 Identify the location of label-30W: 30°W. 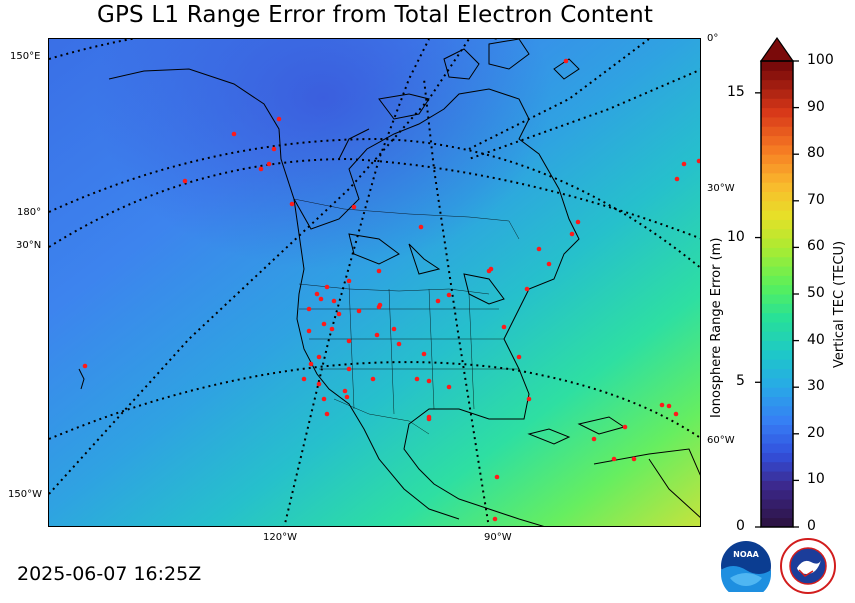
(721, 188).